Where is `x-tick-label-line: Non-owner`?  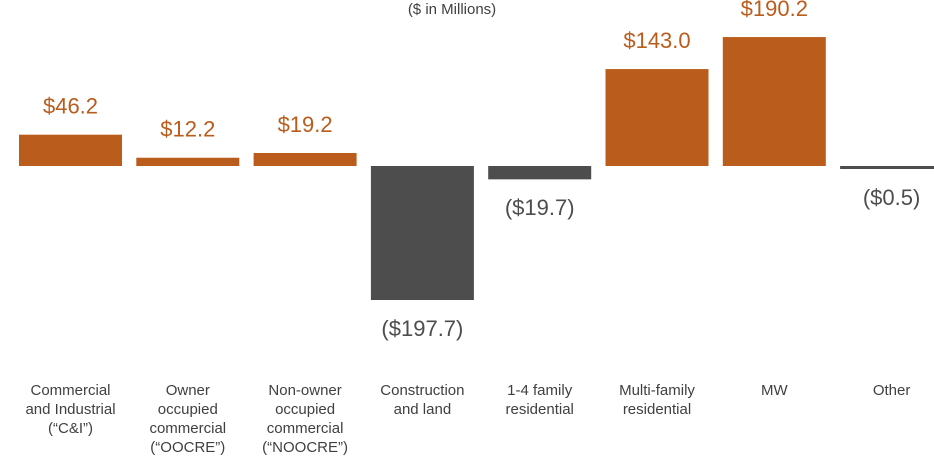
x-tick-label-line: Non-owner is located at coordinates (304, 390).